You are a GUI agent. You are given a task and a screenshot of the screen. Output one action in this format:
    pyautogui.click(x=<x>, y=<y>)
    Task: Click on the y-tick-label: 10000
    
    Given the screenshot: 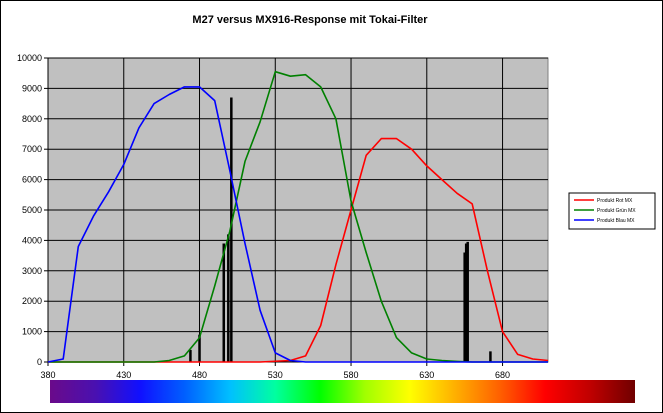 What is the action you would take?
    pyautogui.click(x=29, y=58)
    